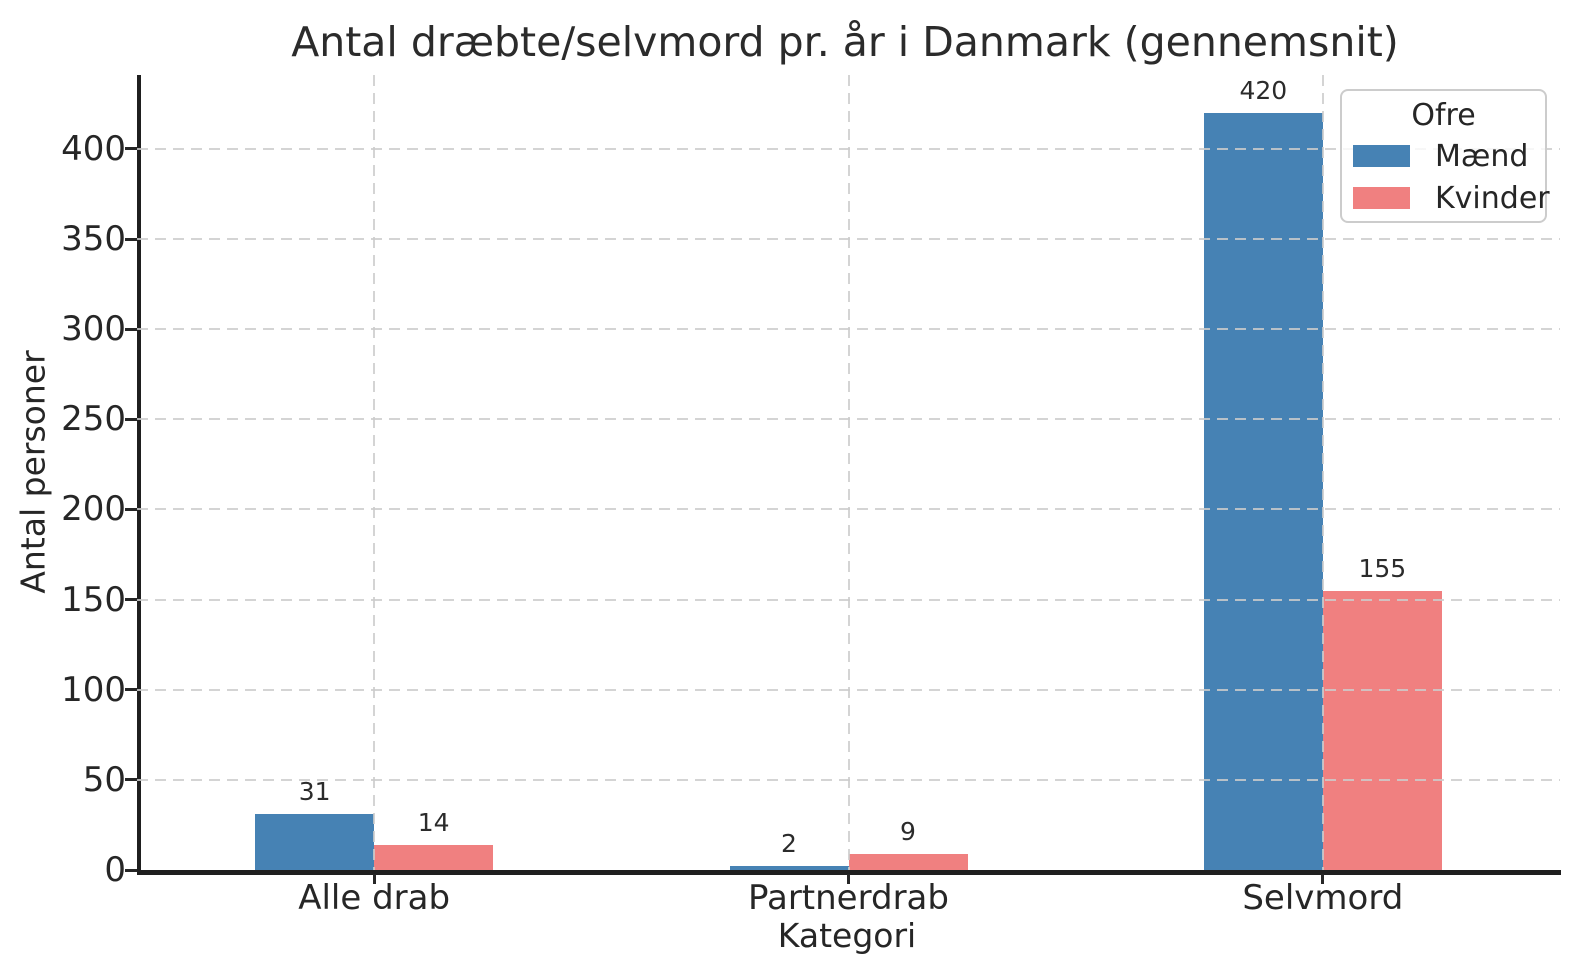 Image resolution: width=1580 pixels, height=980 pixels. Describe the element at coordinates (1381, 156) in the screenshot. I see `legend-swatch-mænd` at that location.